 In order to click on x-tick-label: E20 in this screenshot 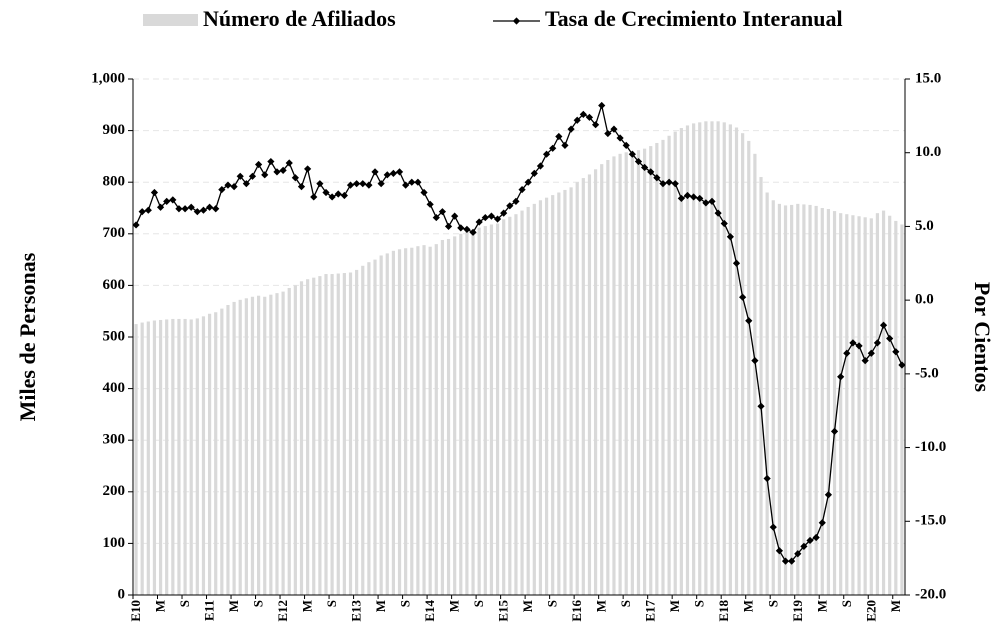, I will do `click(870, 611)`.